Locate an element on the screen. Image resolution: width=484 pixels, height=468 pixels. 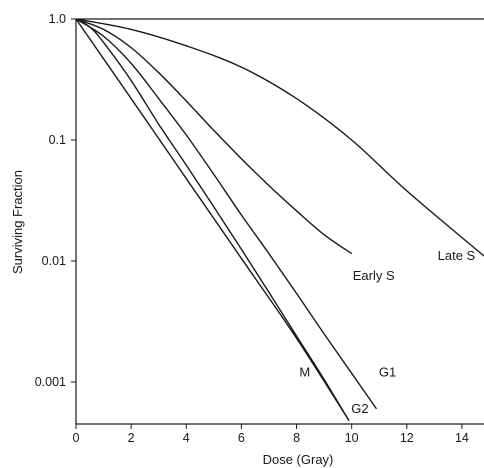
x-tick-label: 0 is located at coordinates (76, 438).